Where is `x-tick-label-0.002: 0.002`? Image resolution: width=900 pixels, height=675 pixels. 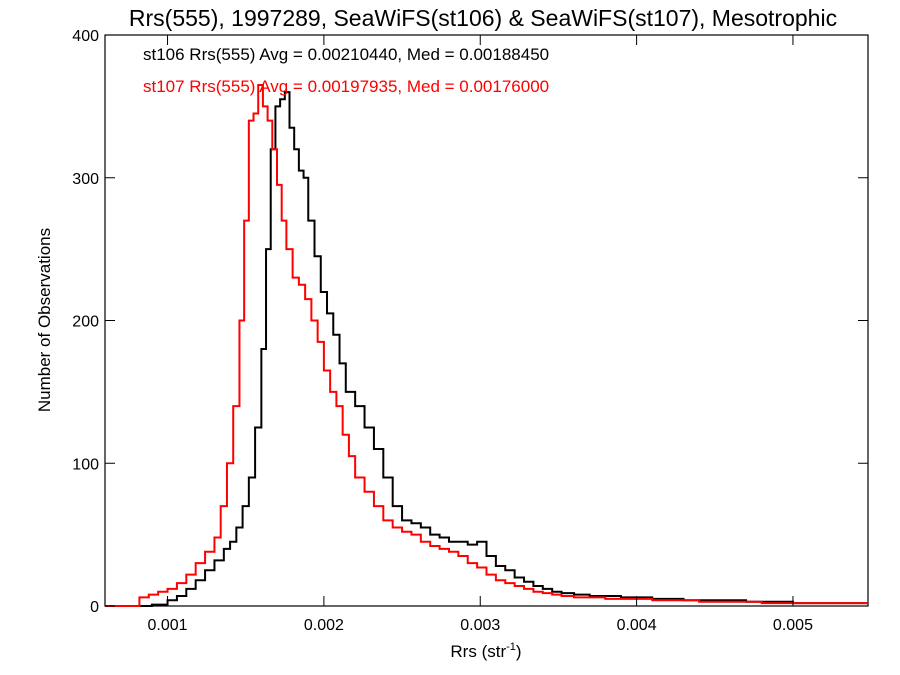 x-tick-label-0.002: 0.002 is located at coordinates (324, 625).